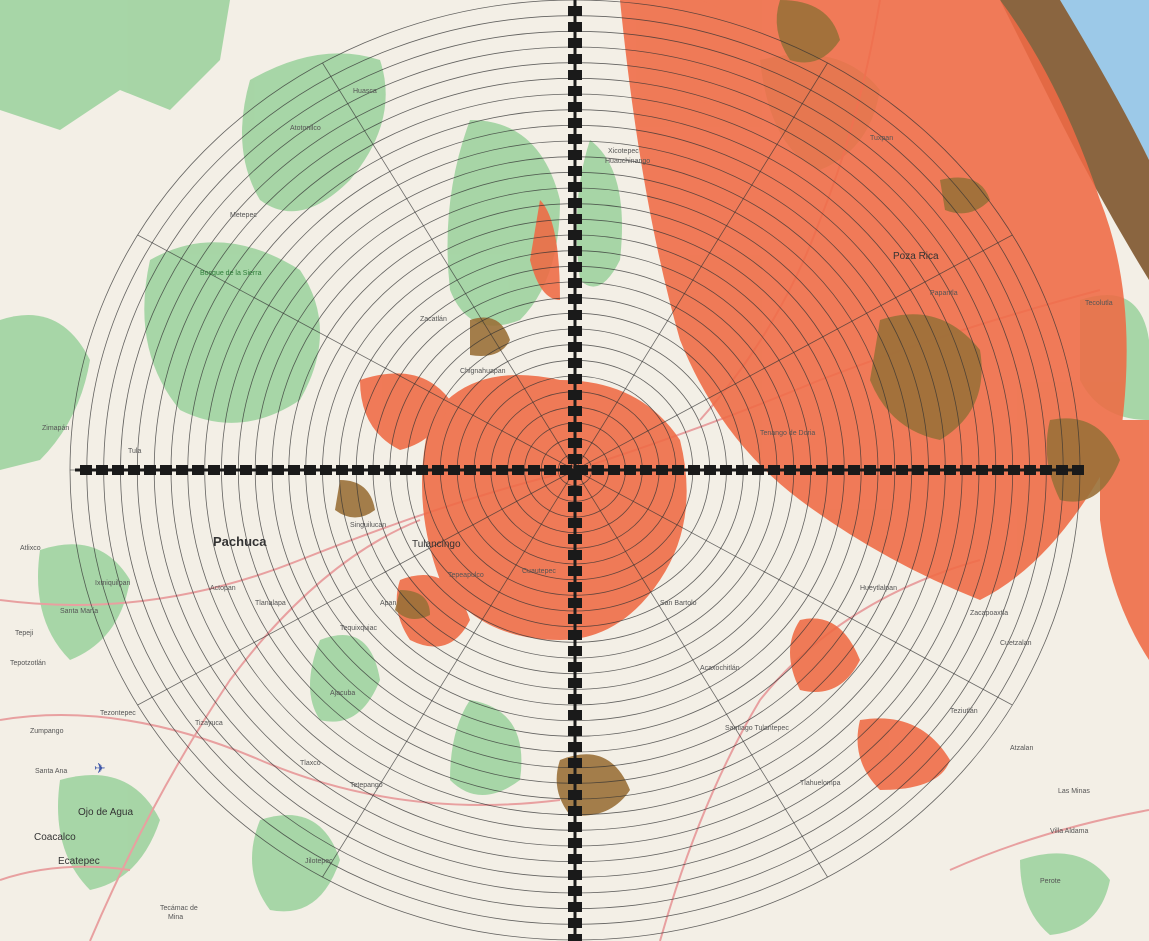 Image resolution: width=1149 pixels, height=941 pixels. I want to click on place-label-poza-rica: Poza Rica, so click(916, 256).